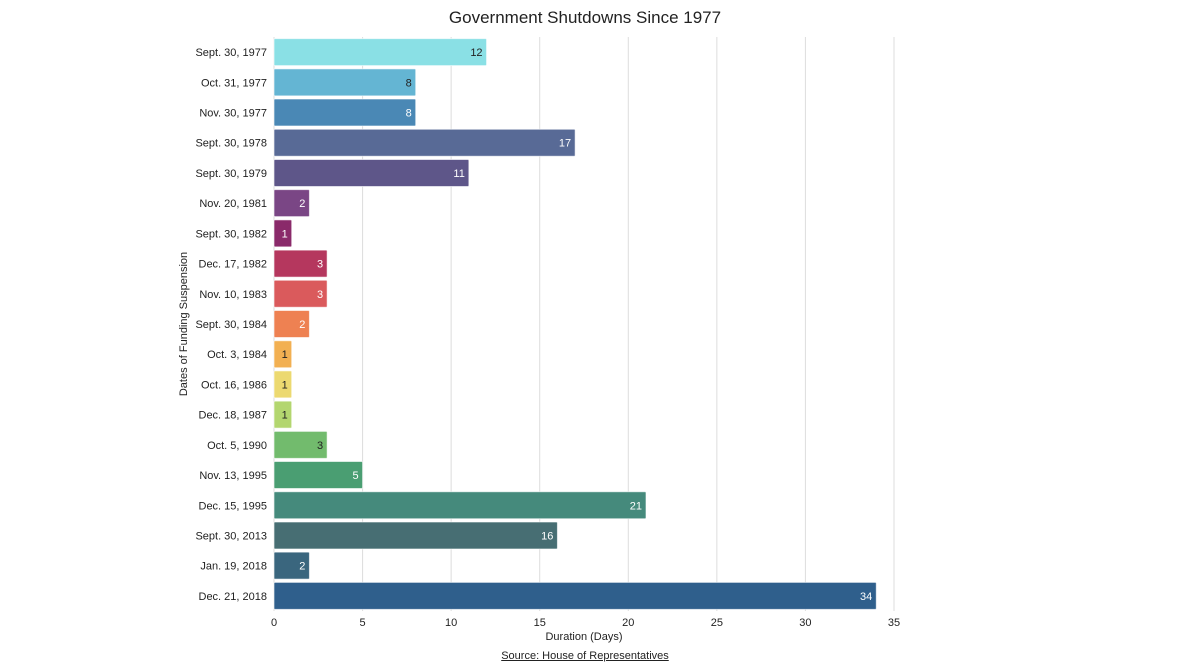 Image resolution: width=1200 pixels, height=667 pixels. I want to click on x-tick-label: 30, so click(805, 623).